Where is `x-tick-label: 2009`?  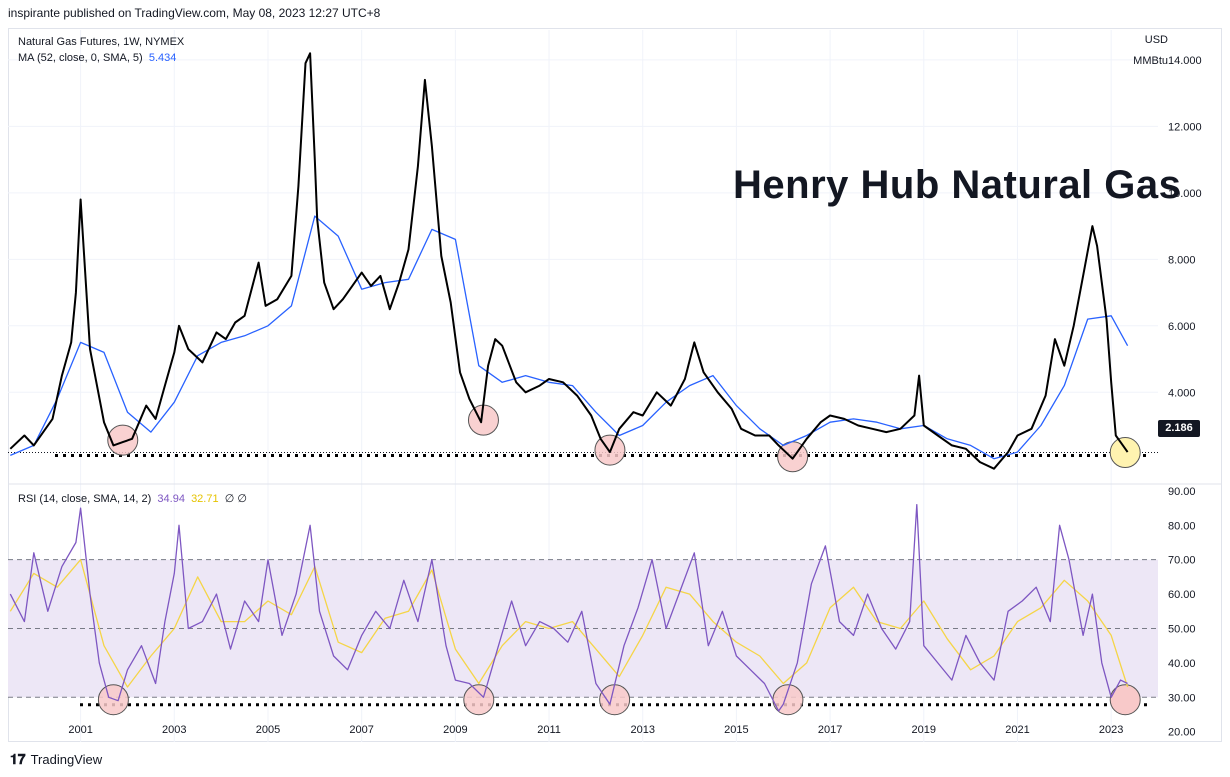 x-tick-label: 2009 is located at coordinates (455, 730).